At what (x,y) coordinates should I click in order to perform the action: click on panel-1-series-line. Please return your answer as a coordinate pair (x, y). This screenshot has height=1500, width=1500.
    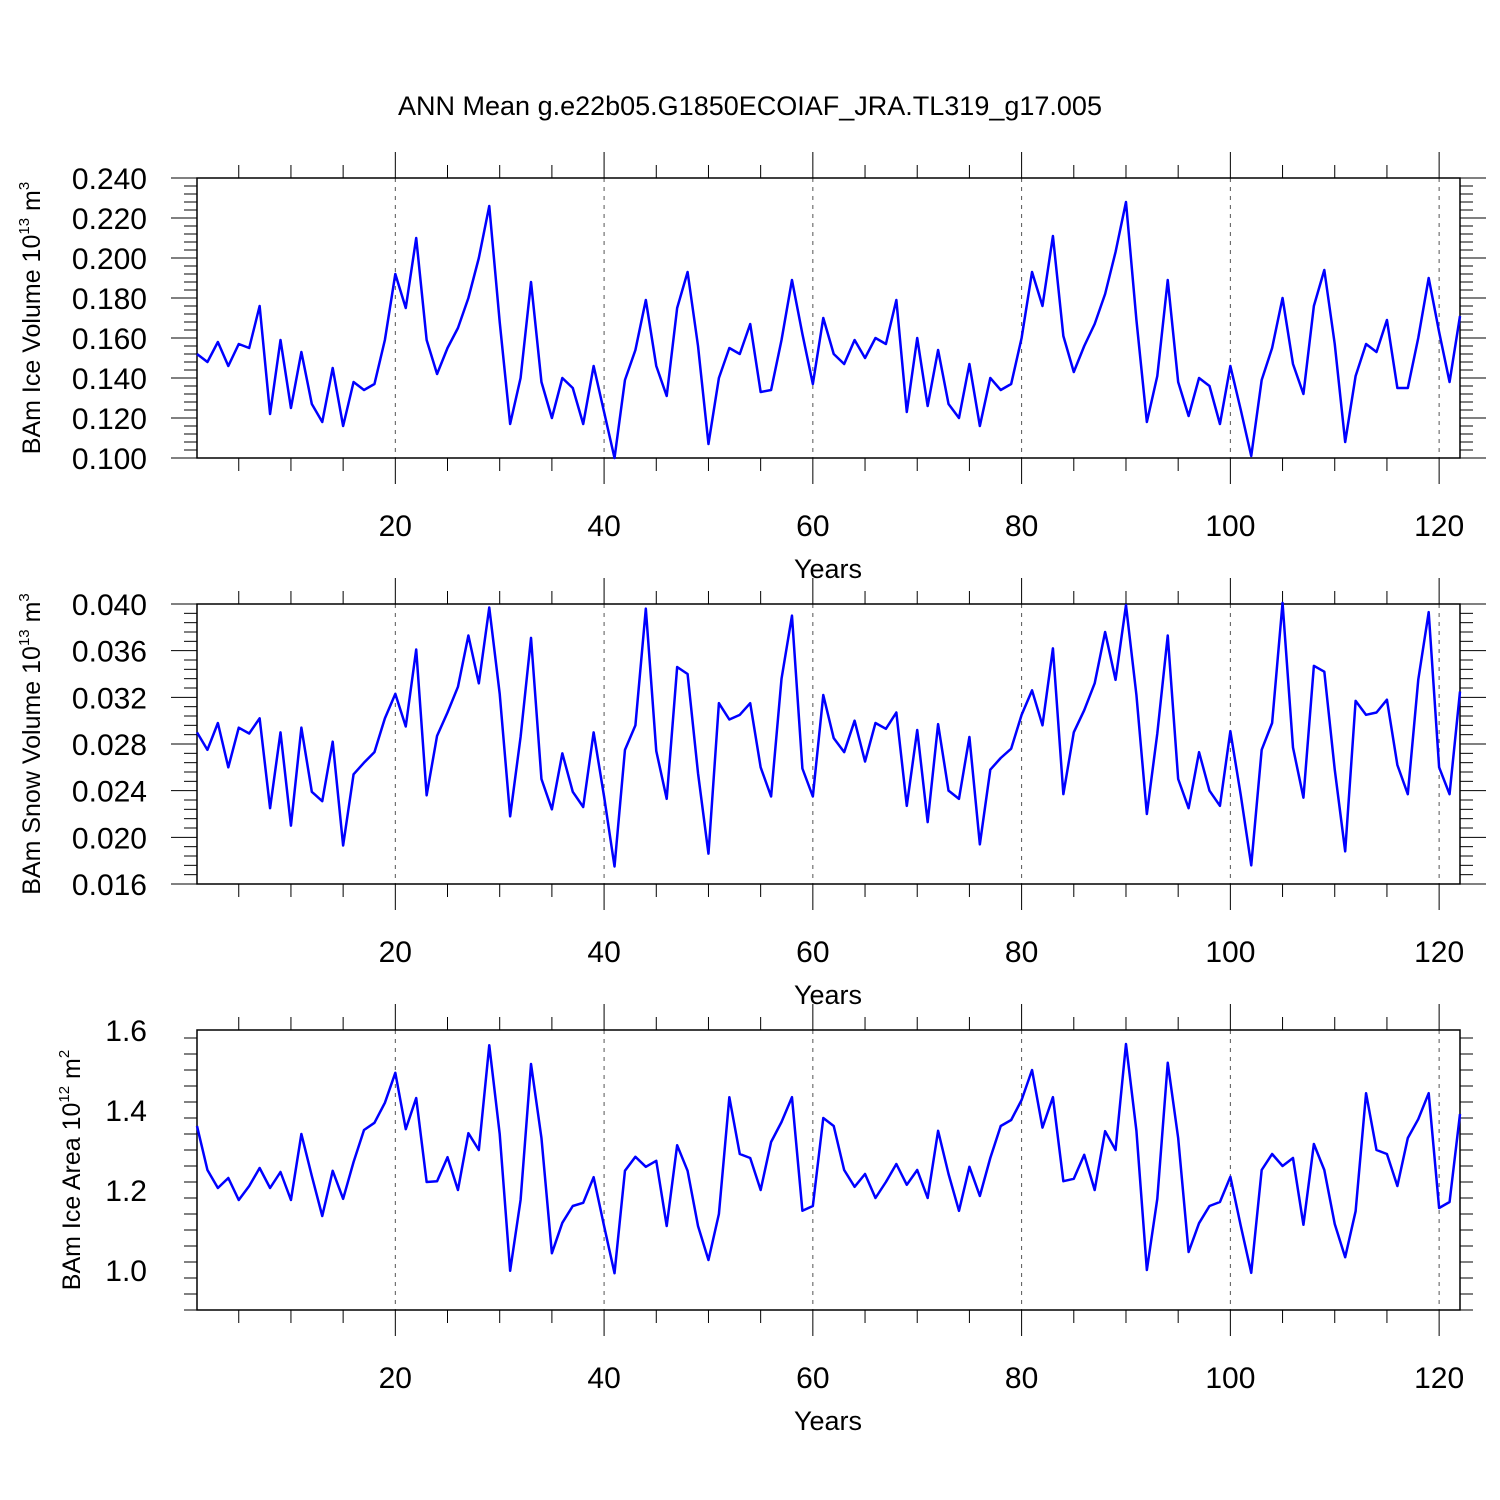
    Looking at the image, I should click on (829, 330).